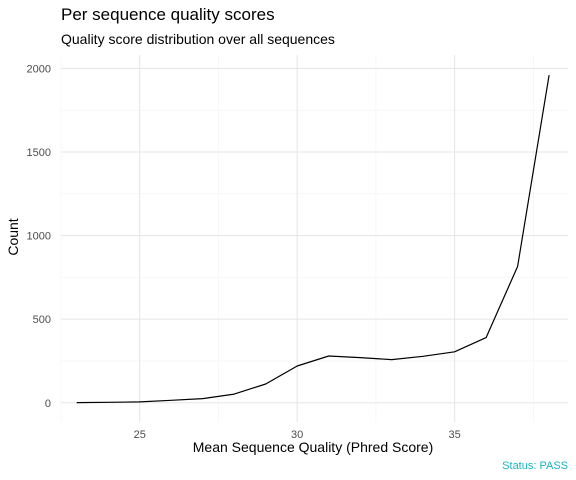 The width and height of the screenshot is (576, 480). What do you see at coordinates (297, 435) in the screenshot?
I see `x-tick-label: 30` at bounding box center [297, 435].